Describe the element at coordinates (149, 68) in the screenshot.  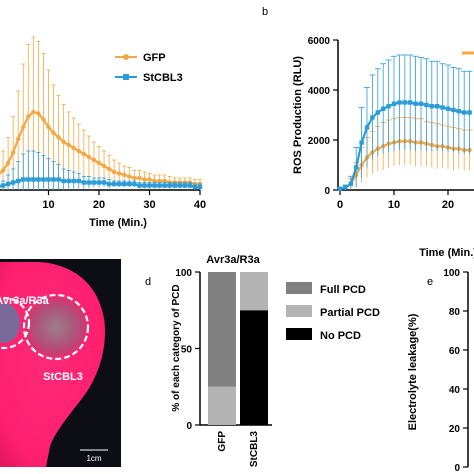
I see `panel-a-legend: GFP StCBL3` at that location.